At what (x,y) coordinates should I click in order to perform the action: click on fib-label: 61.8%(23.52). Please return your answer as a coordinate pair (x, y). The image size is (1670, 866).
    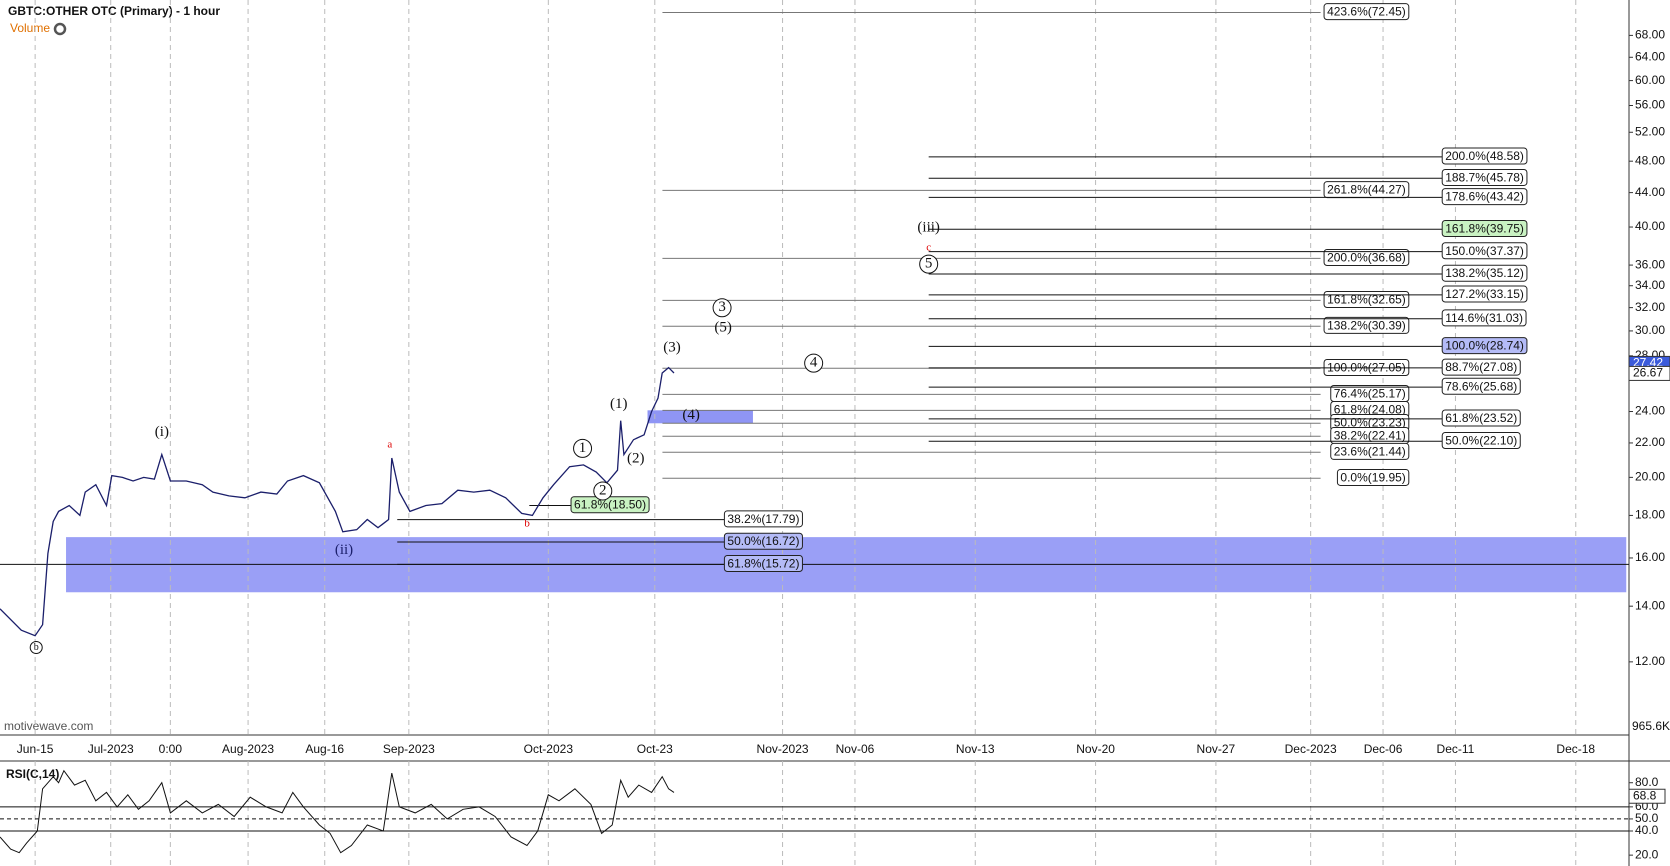
    Looking at the image, I should click on (1481, 418).